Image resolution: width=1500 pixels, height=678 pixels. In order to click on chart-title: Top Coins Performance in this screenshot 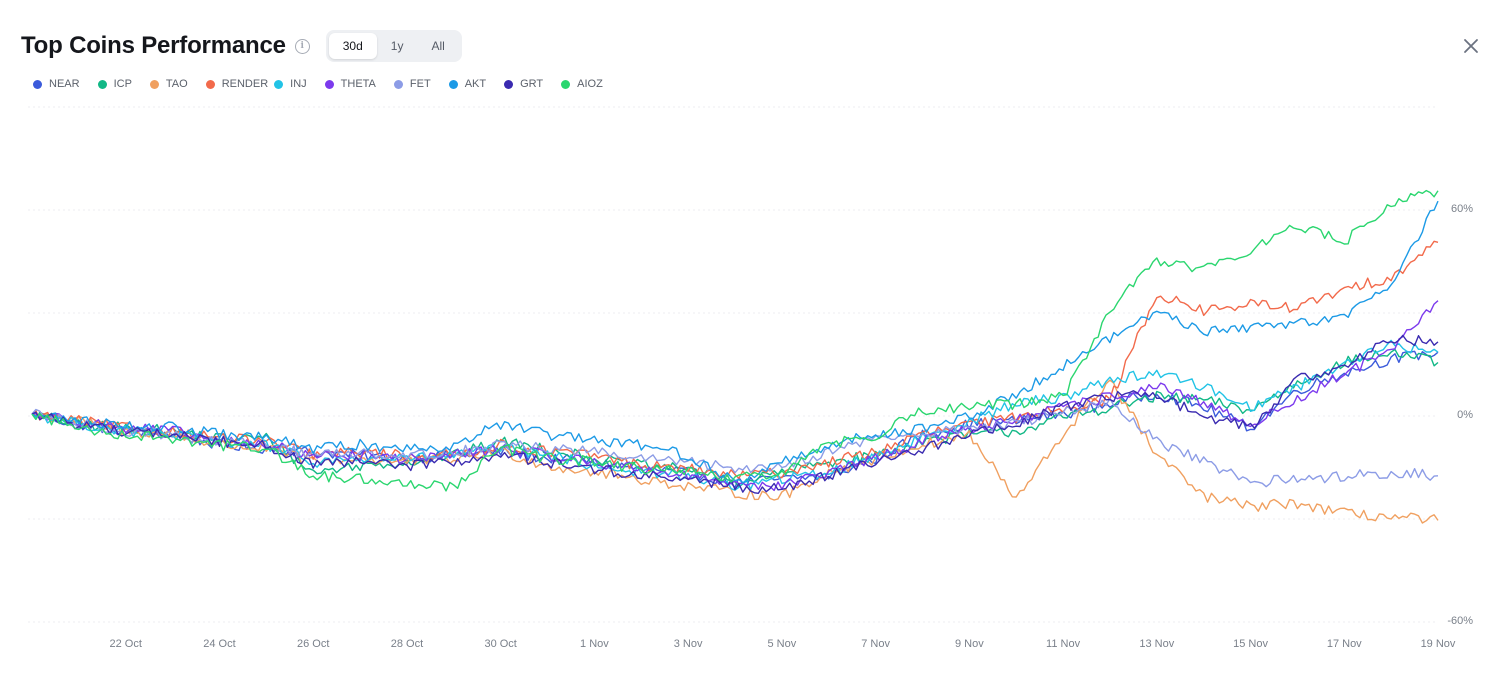, I will do `click(153, 45)`.